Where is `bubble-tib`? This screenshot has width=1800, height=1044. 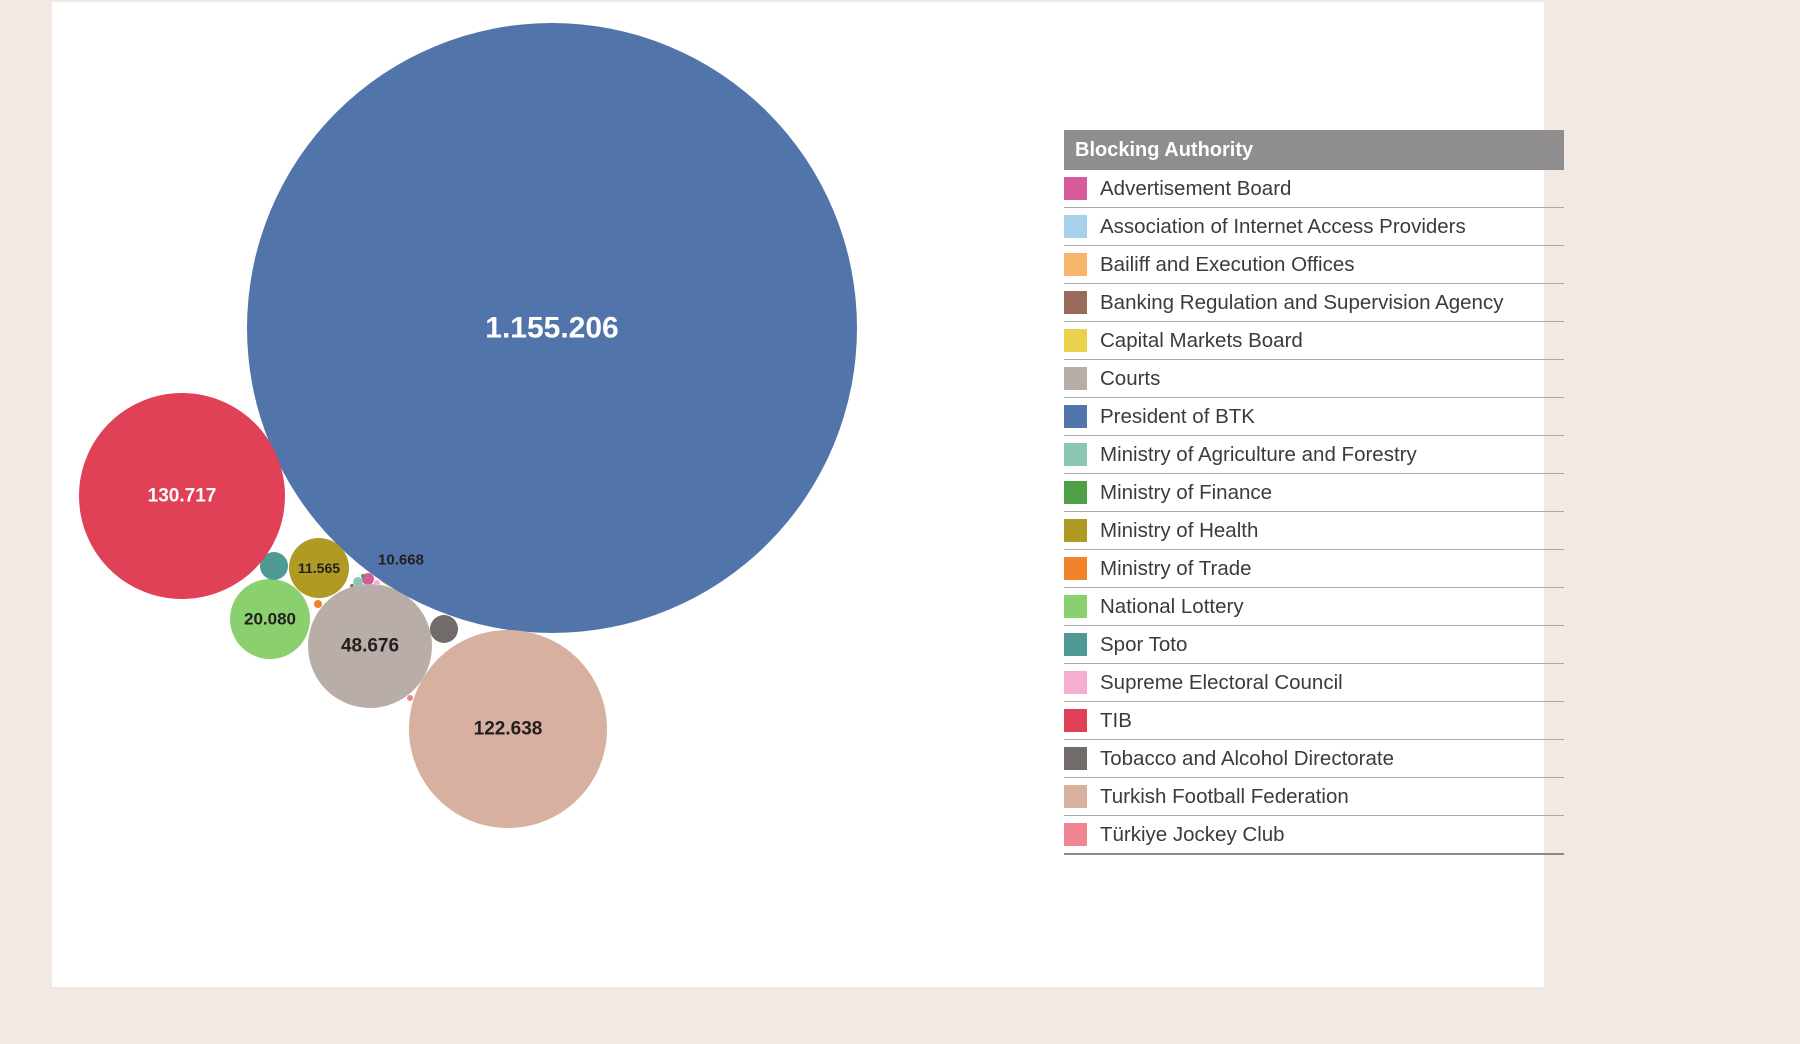
bubble-tib is located at coordinates (182, 496).